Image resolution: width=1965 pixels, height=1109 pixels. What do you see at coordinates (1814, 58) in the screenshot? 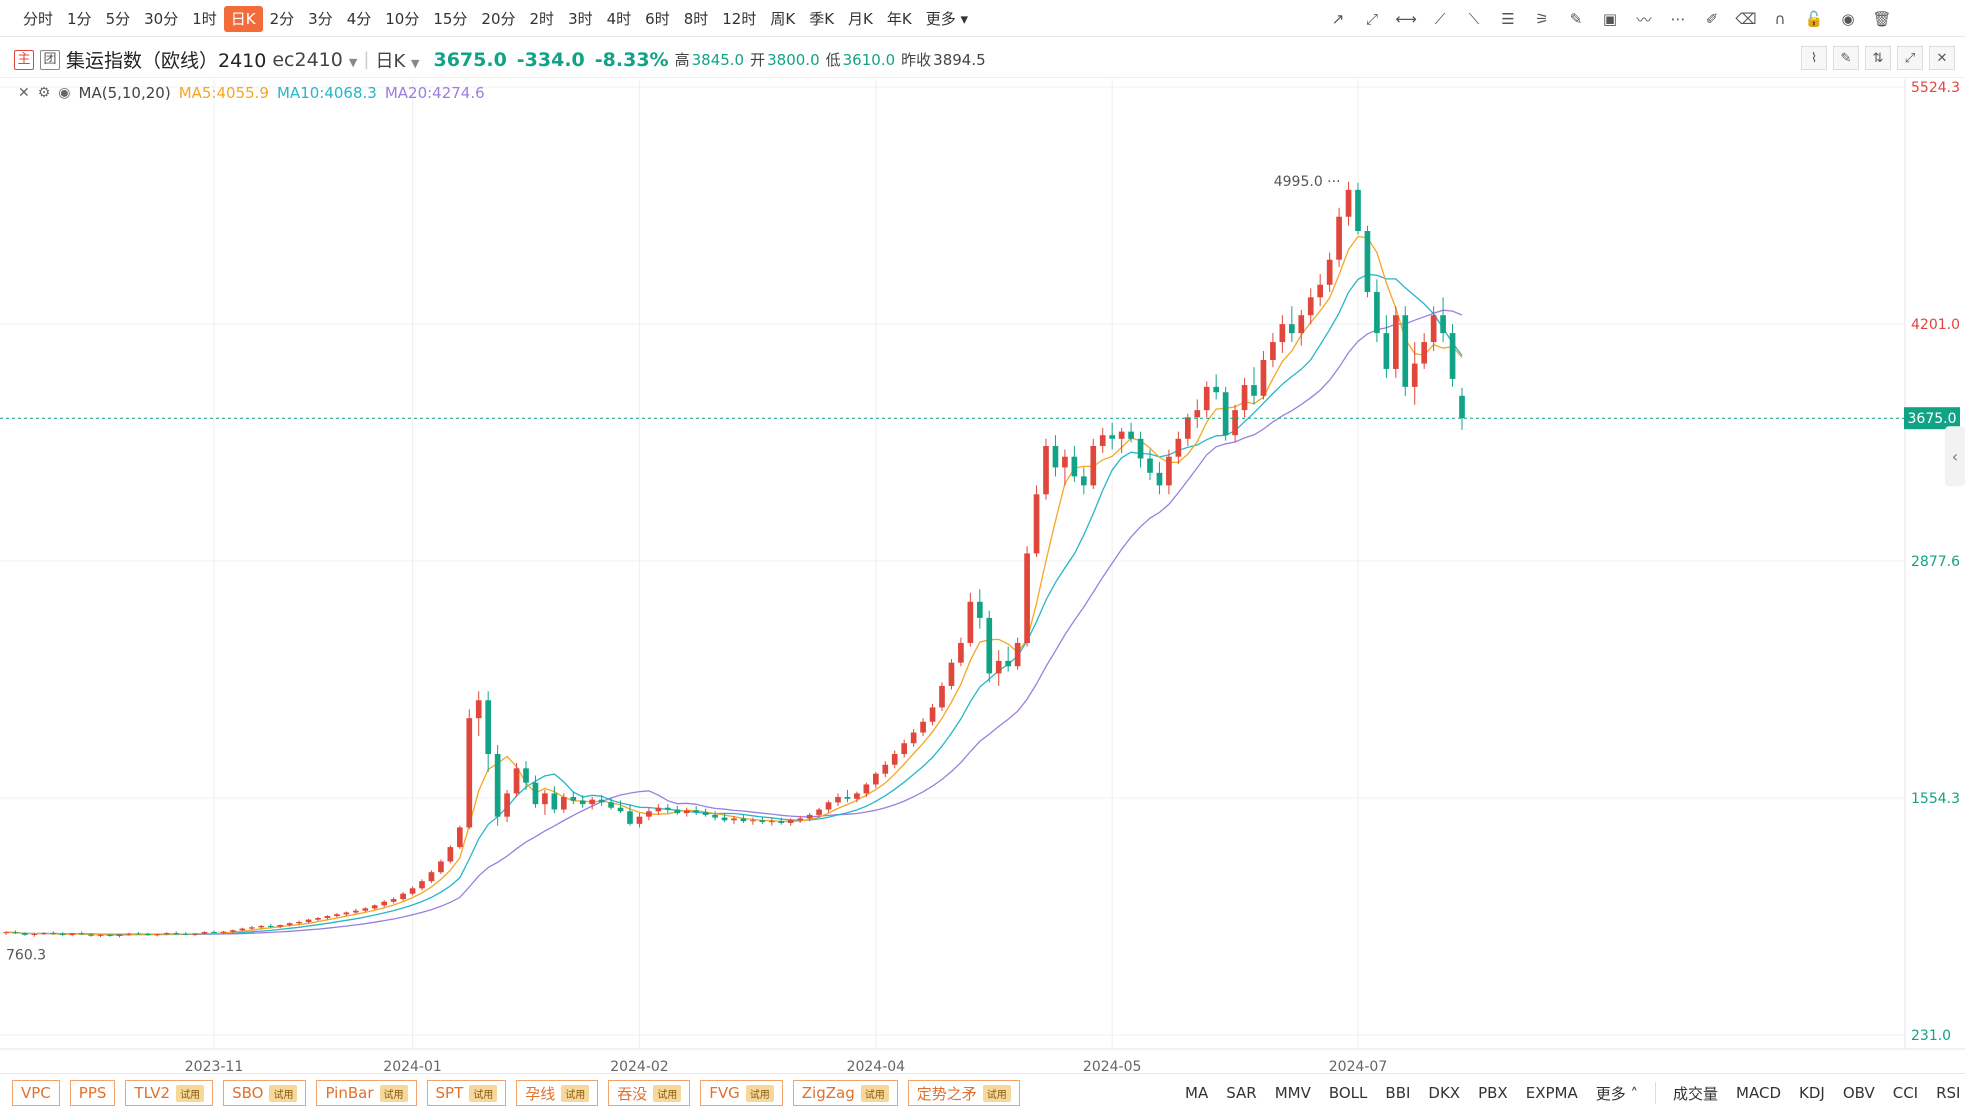
I see `chart-type-icon: ⌇` at bounding box center [1814, 58].